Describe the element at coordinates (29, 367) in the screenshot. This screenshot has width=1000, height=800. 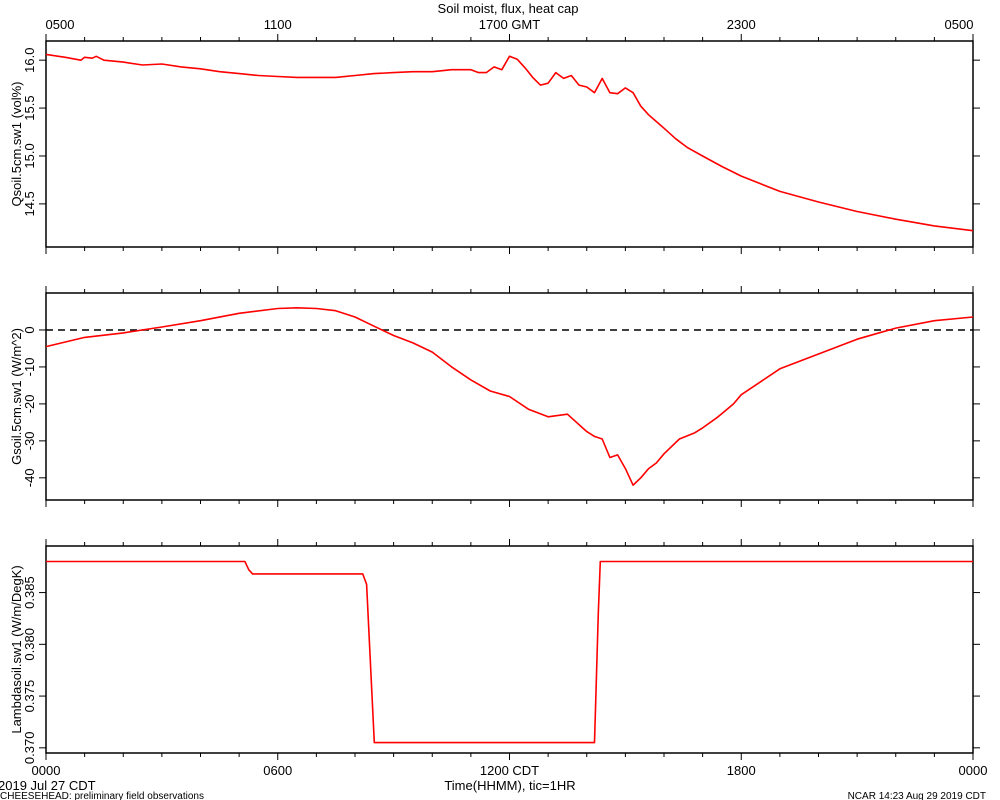
I see `soil-heat-flux-y-tick-label: -10` at that location.